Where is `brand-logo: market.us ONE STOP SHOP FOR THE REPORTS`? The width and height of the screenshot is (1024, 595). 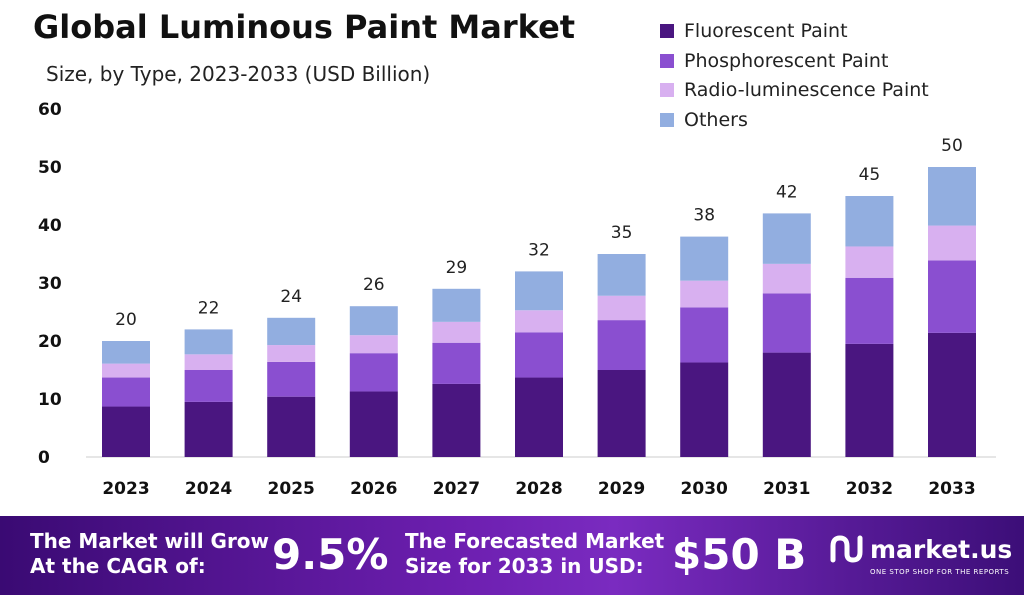 brand-logo: market.us ONE STOP SHOP FOR THE REPORTS is located at coordinates (921, 555).